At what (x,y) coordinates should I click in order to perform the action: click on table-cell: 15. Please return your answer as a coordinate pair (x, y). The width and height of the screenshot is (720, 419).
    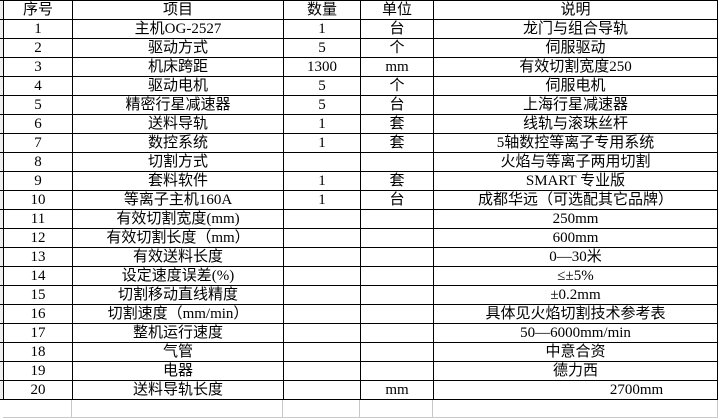
    Looking at the image, I should click on (38, 295).